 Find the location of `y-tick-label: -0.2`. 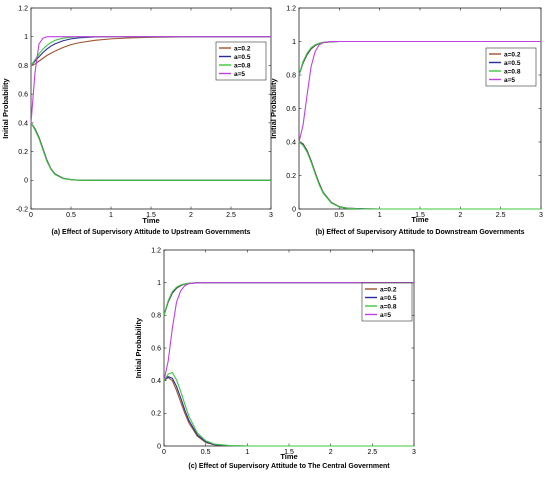

y-tick-label: -0.2 is located at coordinates (22, 209).